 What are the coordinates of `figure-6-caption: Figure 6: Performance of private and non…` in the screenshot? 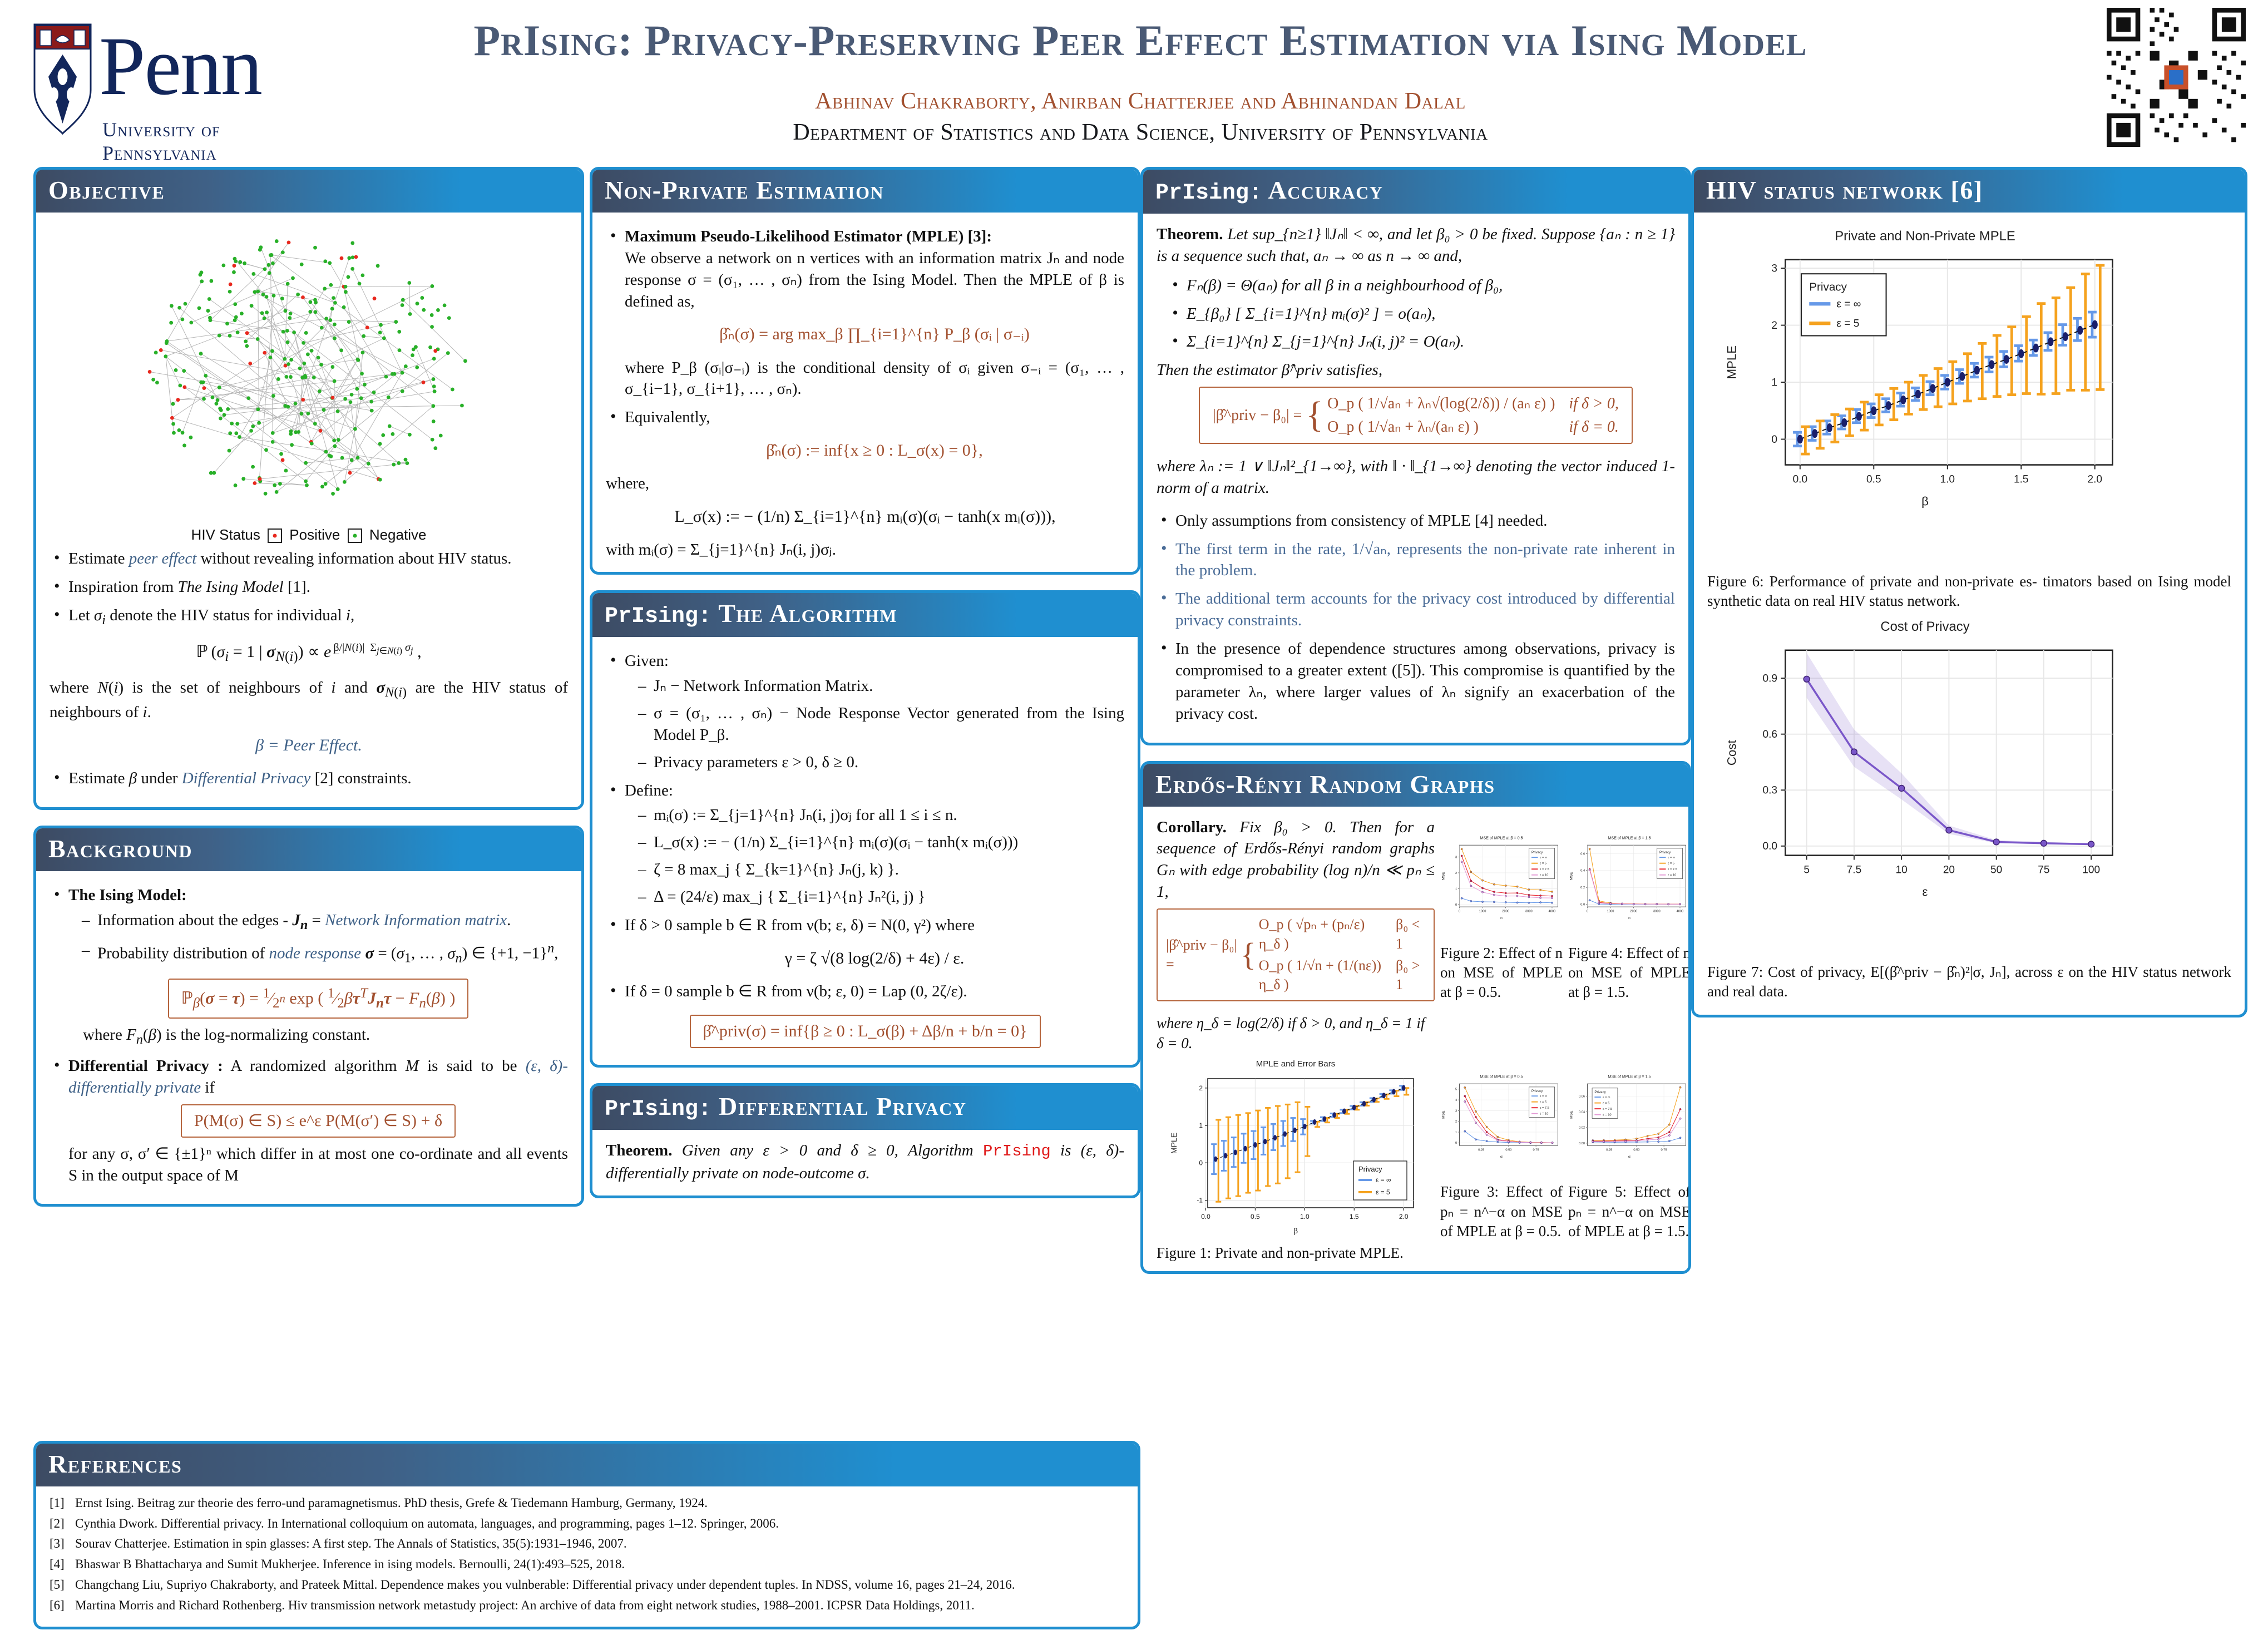 It's located at (1969, 592).